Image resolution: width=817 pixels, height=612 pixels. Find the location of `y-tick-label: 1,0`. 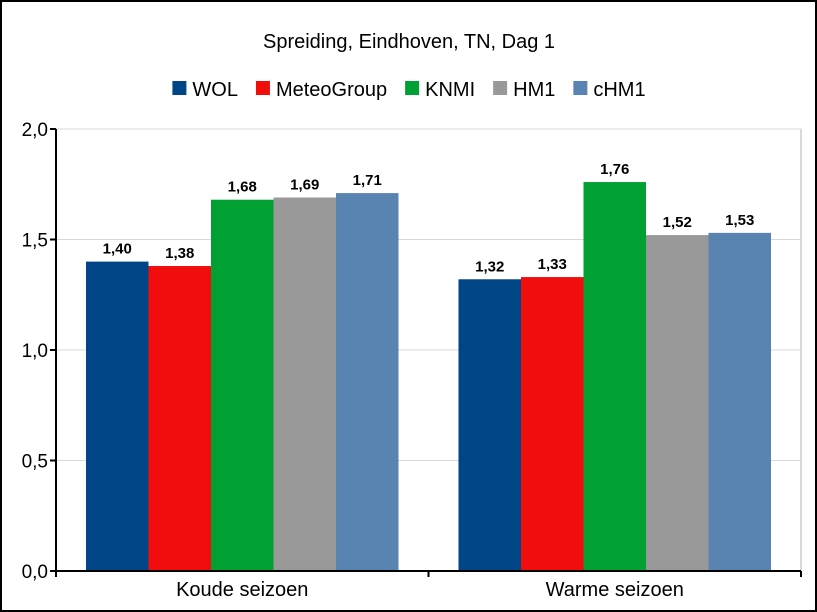

y-tick-label: 1,0 is located at coordinates (35, 351).